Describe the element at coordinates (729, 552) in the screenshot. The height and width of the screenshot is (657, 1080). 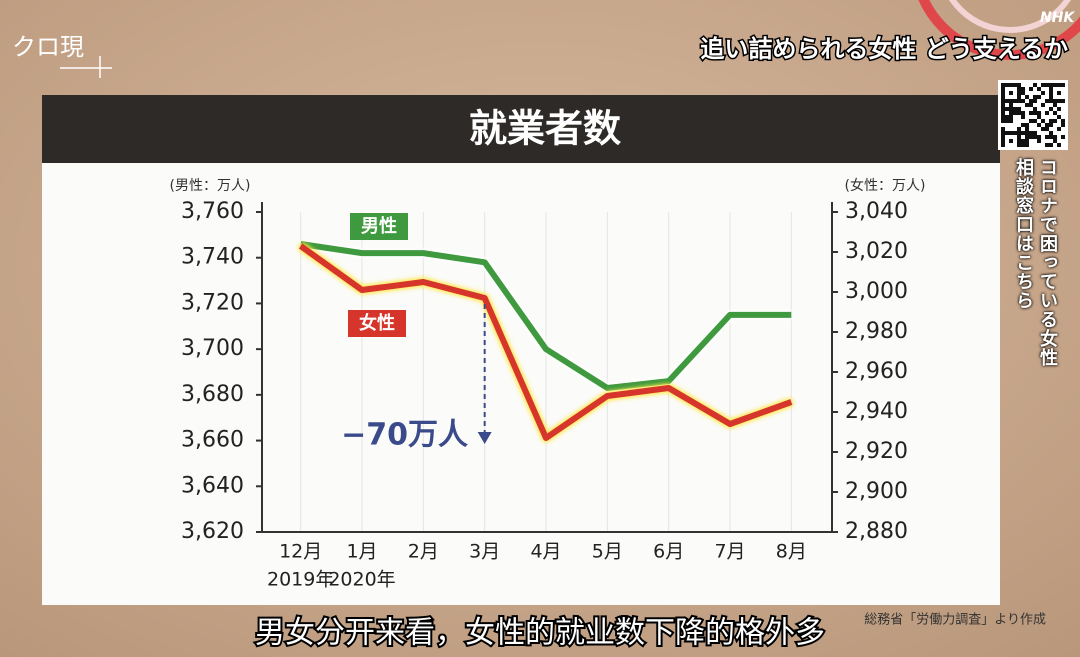
I see `x-tick-label: 7月` at that location.